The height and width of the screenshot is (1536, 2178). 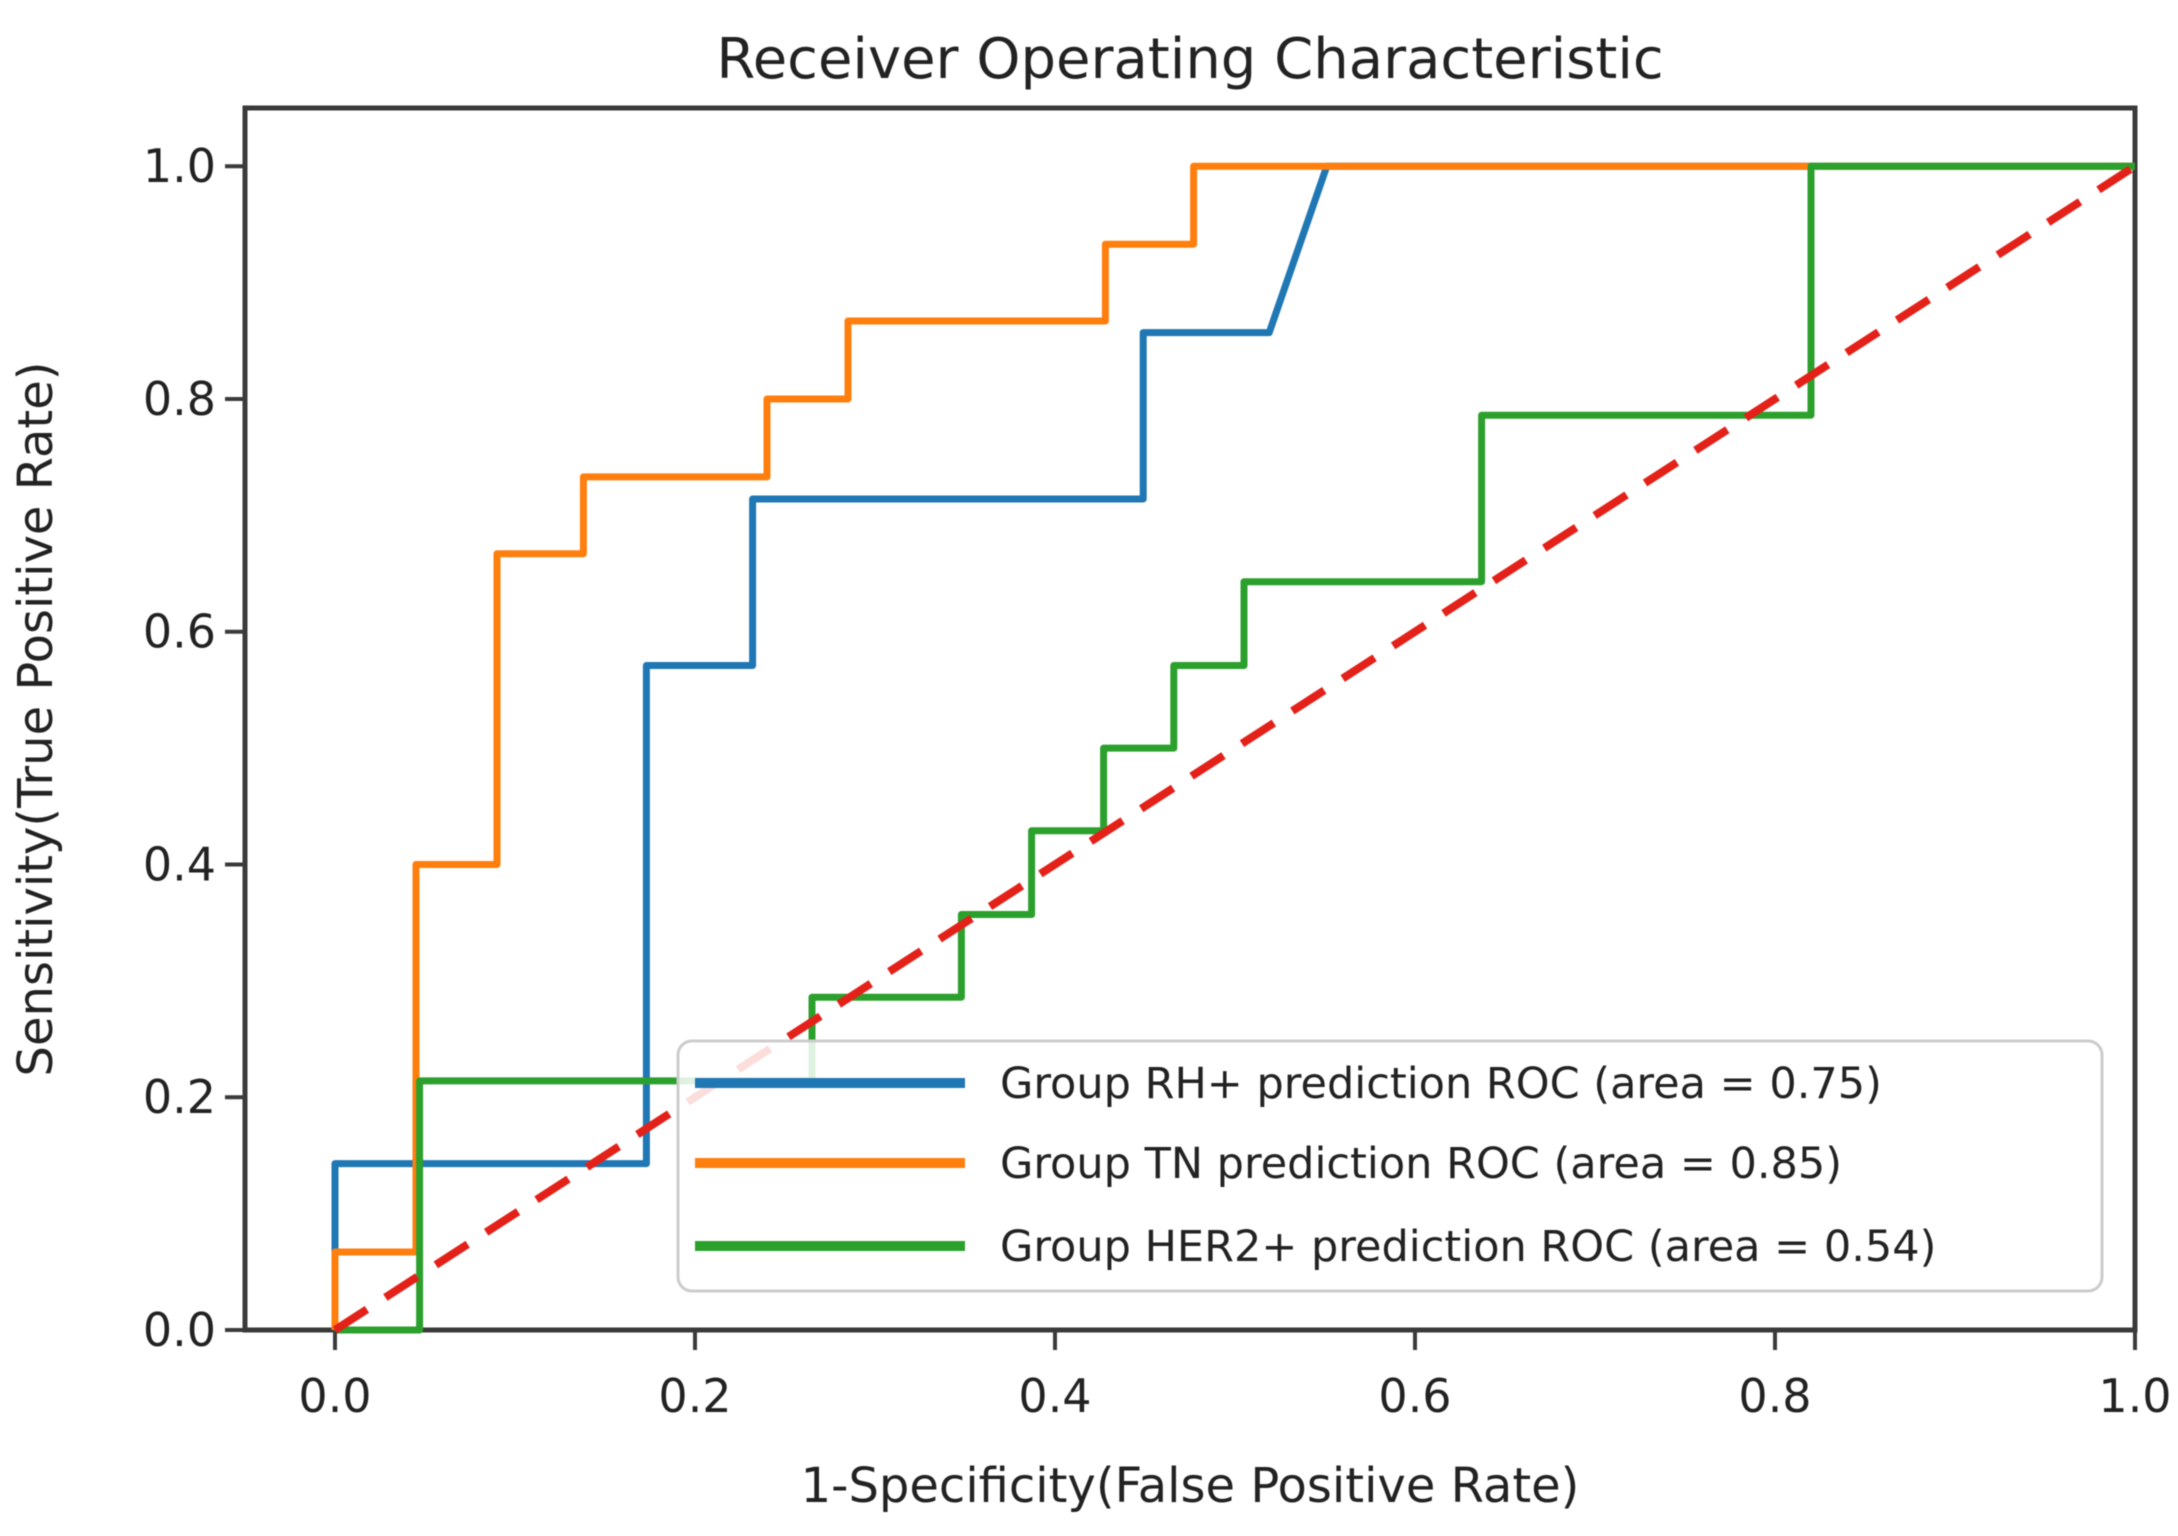 I want to click on chart-title: Receiver Operating Characteristic, so click(x=1189, y=59).